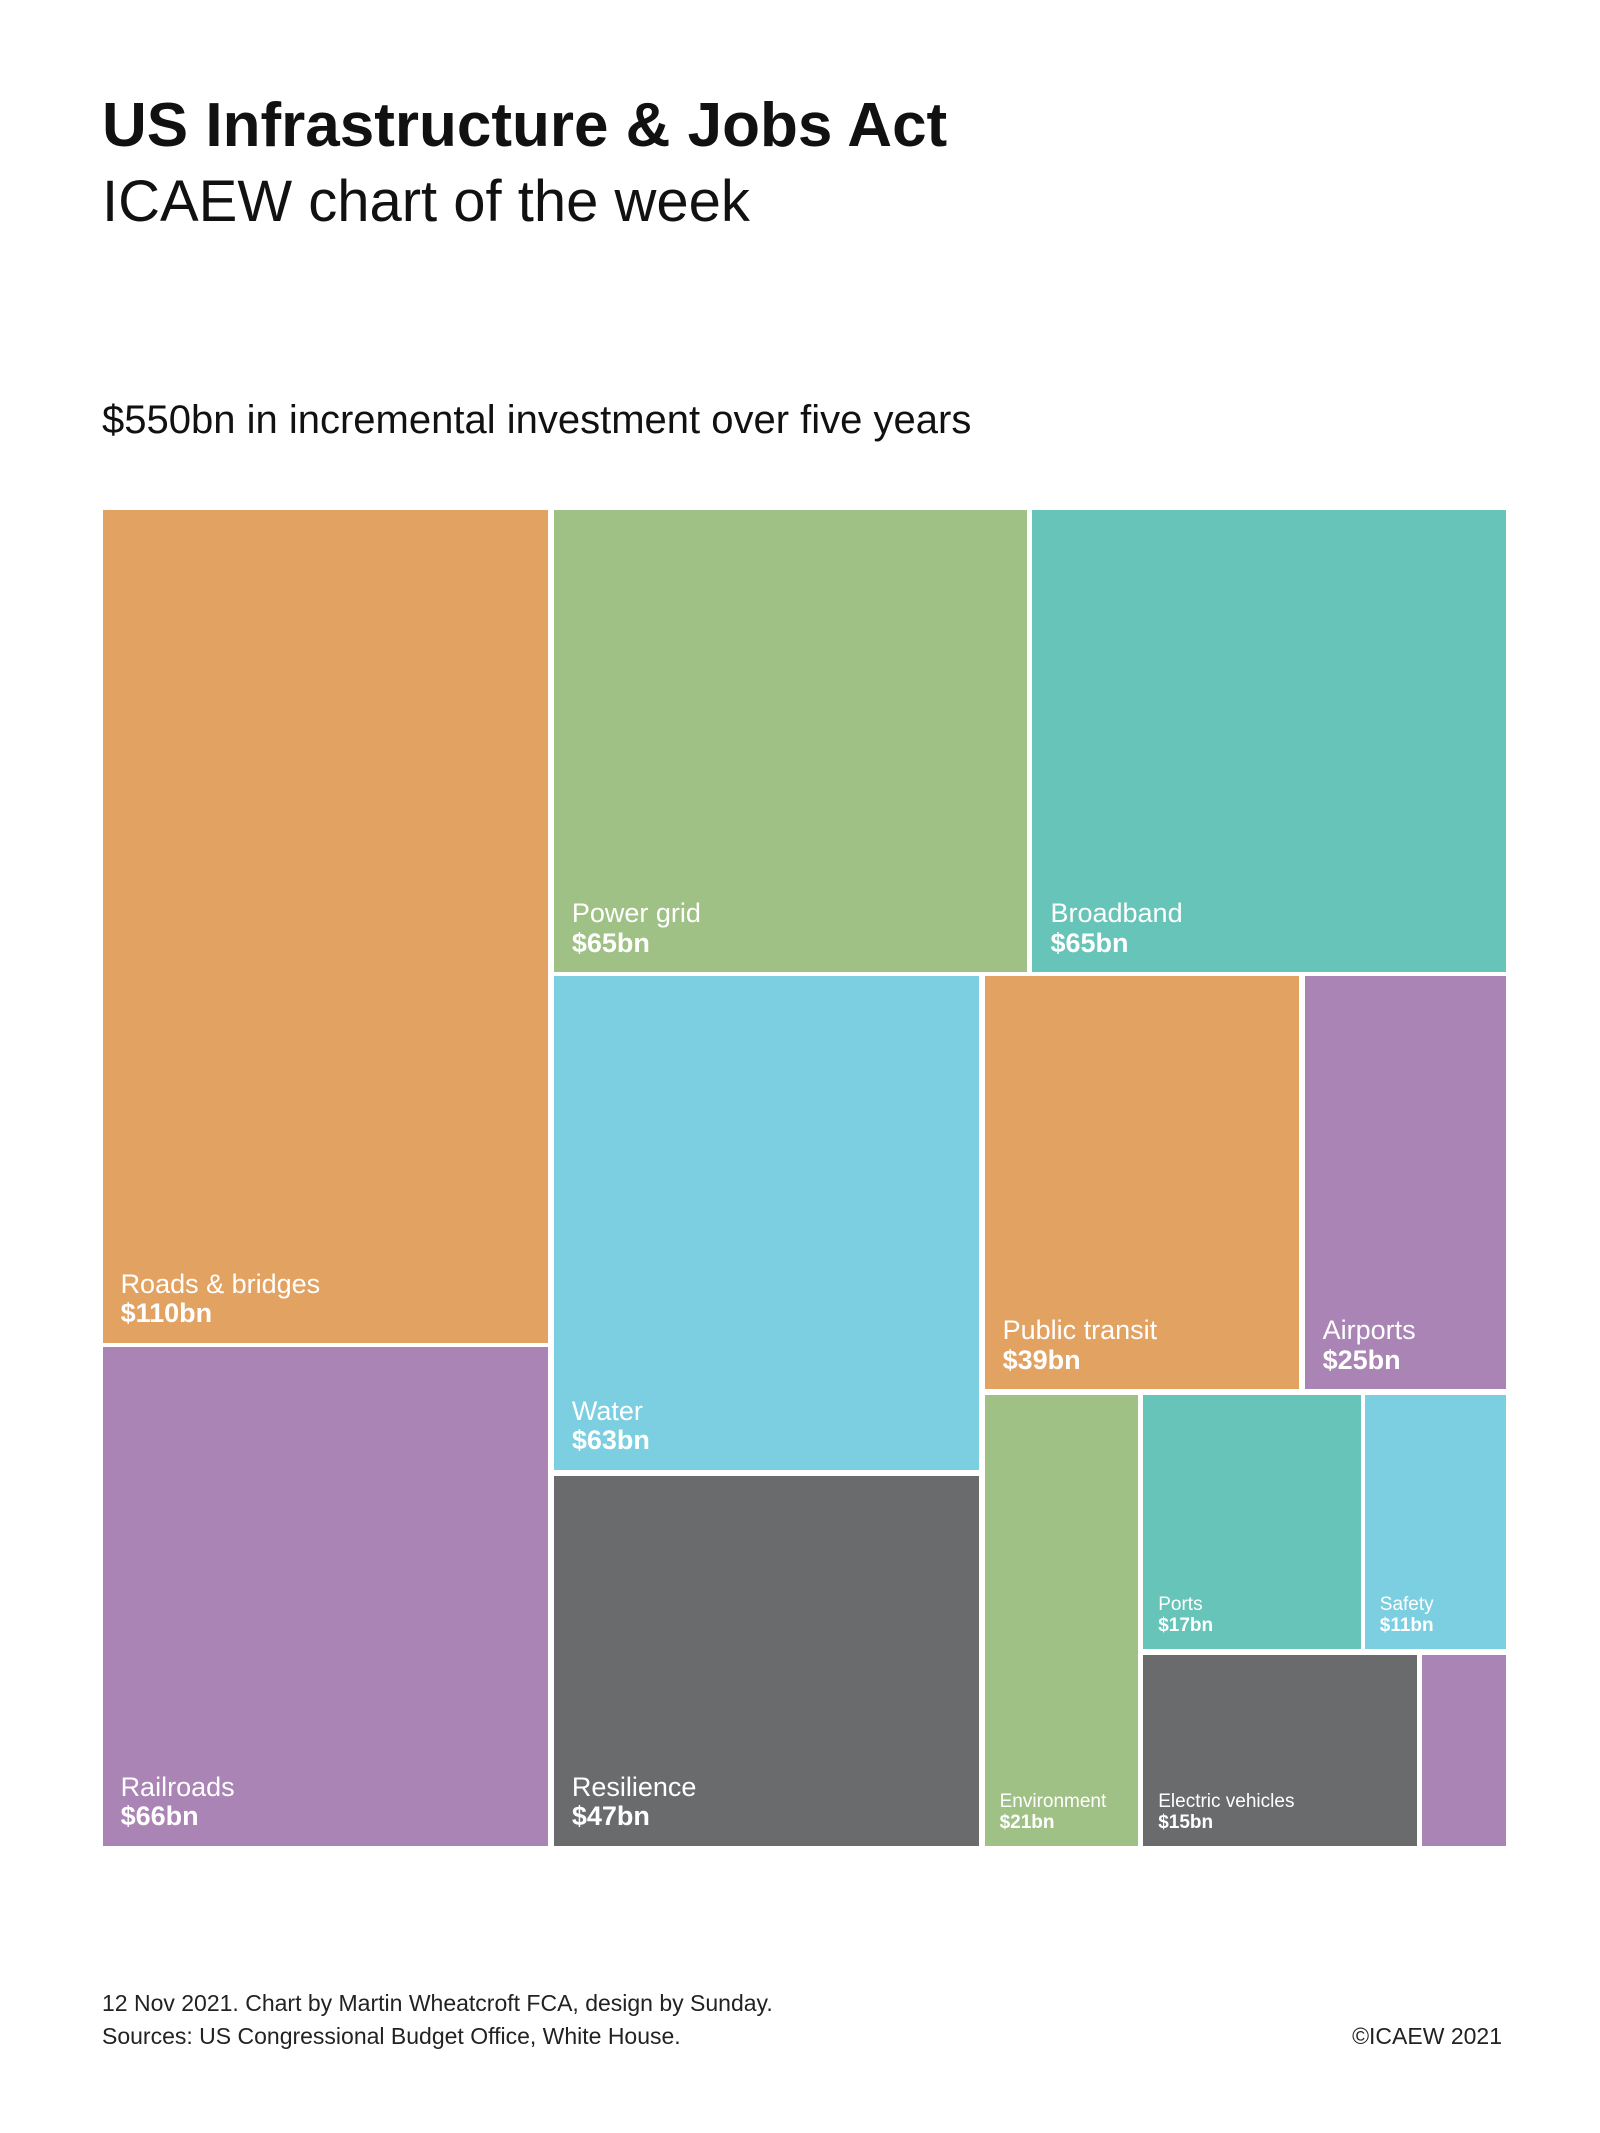 This screenshot has width=1600, height=2133. What do you see at coordinates (1280, 1750) in the screenshot?
I see `treemap-cell-electric-vehicles: Electric vehicles $15bn` at bounding box center [1280, 1750].